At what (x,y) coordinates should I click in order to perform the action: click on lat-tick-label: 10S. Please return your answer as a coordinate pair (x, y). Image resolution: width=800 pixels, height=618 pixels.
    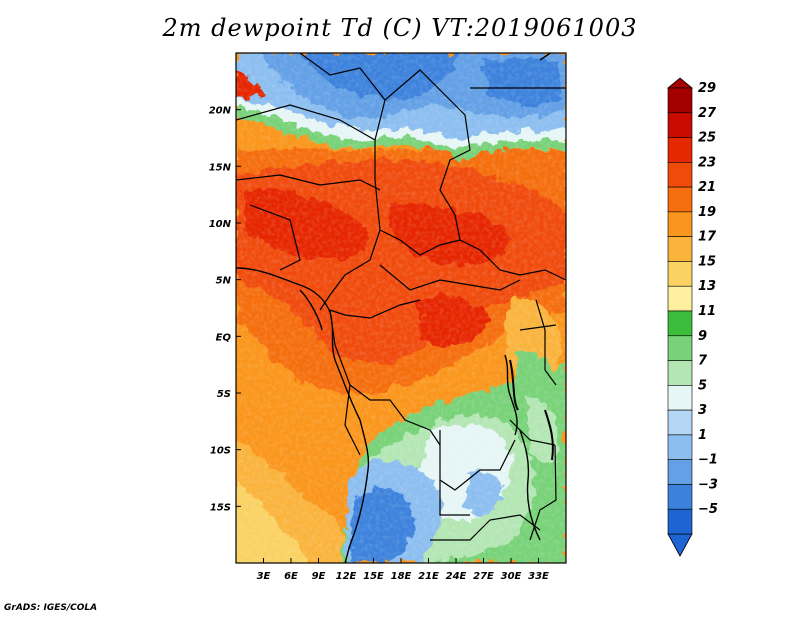
    Looking at the image, I should click on (220, 451).